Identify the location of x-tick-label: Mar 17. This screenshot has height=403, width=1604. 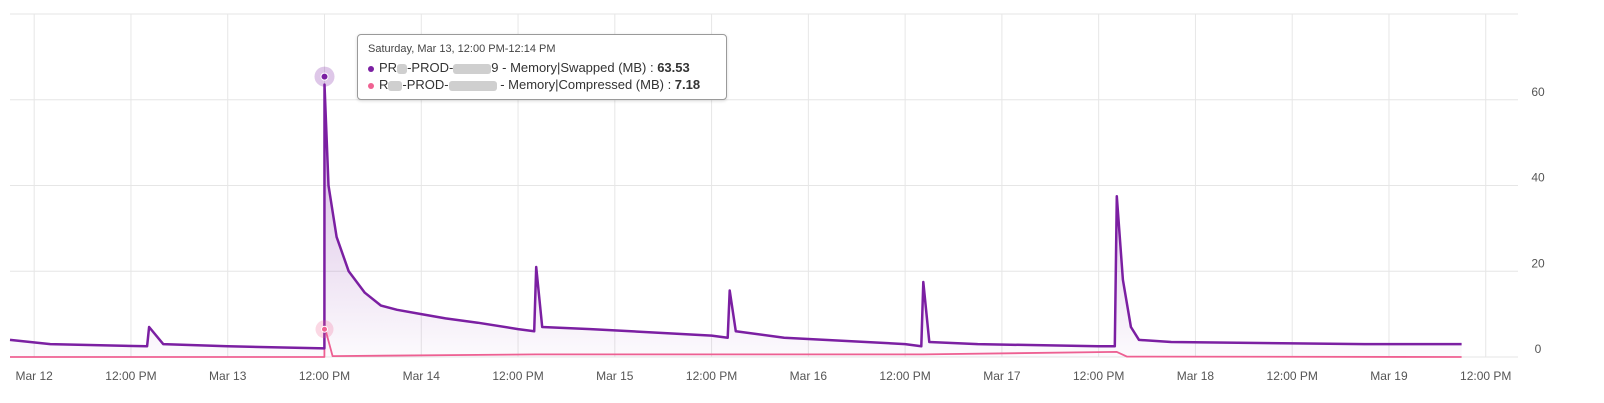
(1002, 376).